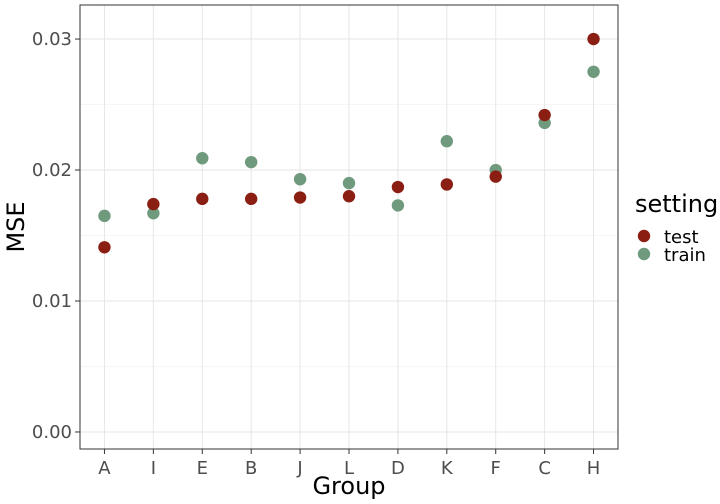 The width and height of the screenshot is (720, 504). I want to click on x-tick-label: K, so click(447, 468).